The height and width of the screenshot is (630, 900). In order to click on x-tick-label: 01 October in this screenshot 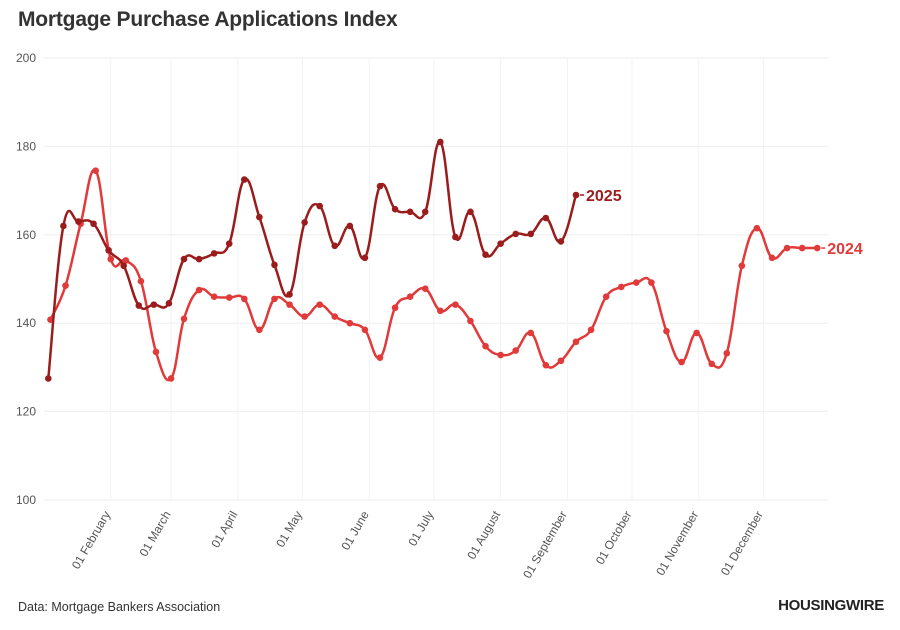, I will do `click(614, 538)`.